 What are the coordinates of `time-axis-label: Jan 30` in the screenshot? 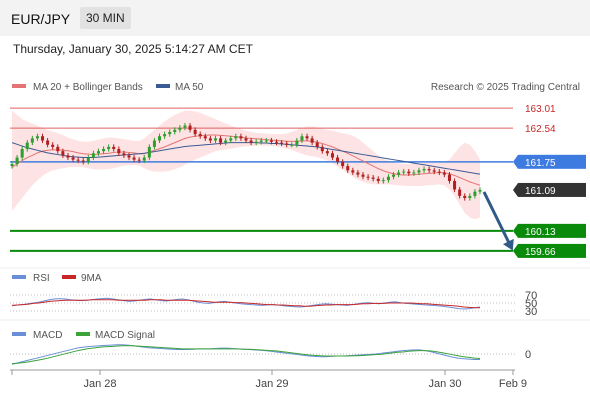 It's located at (444, 384).